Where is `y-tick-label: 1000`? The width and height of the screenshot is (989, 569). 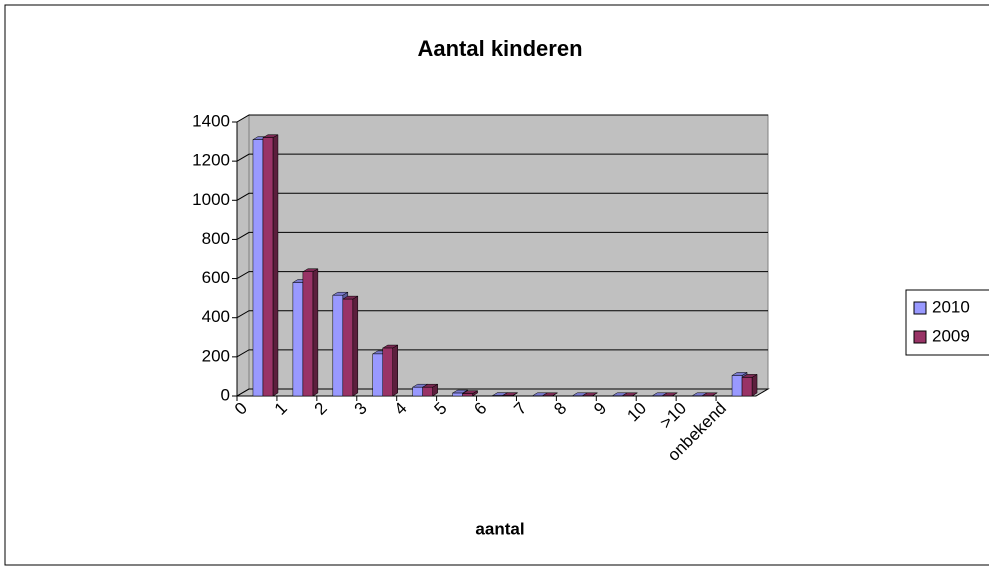
y-tick-label: 1000 is located at coordinates (211, 199).